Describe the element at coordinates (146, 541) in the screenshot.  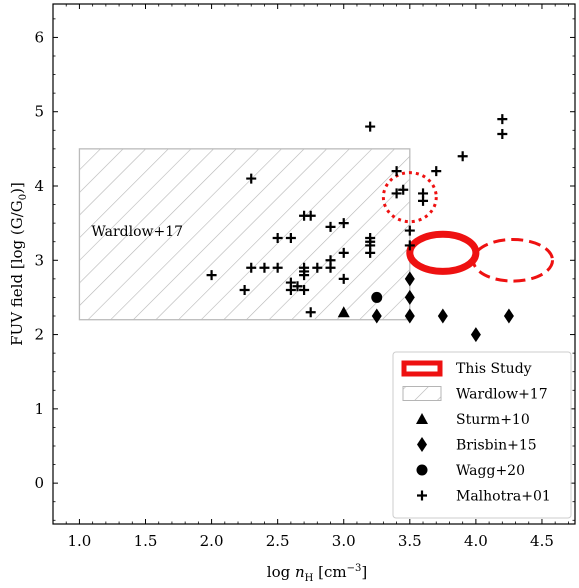
I see `x-tick-label: 1.5` at that location.